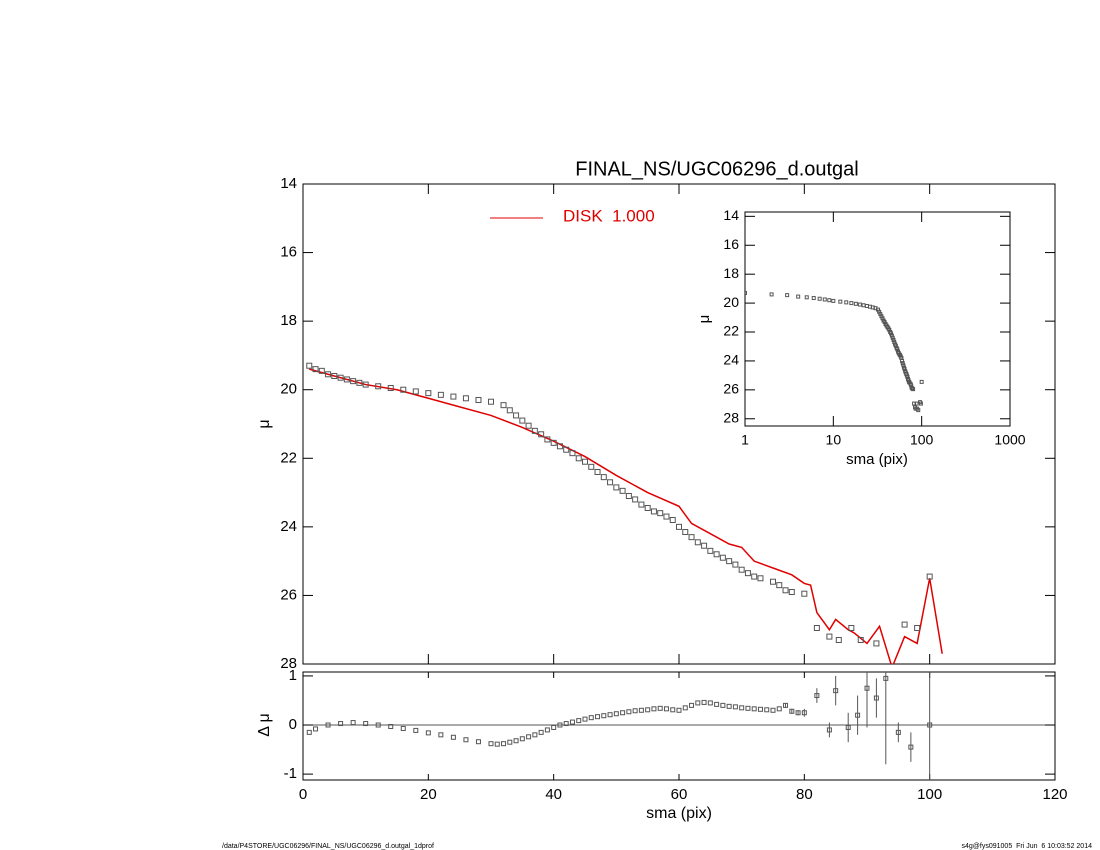 Image resolution: width=1100 pixels, height=850 pixels. Describe the element at coordinates (834, 351) in the screenshot. I see `plot-area` at that location.